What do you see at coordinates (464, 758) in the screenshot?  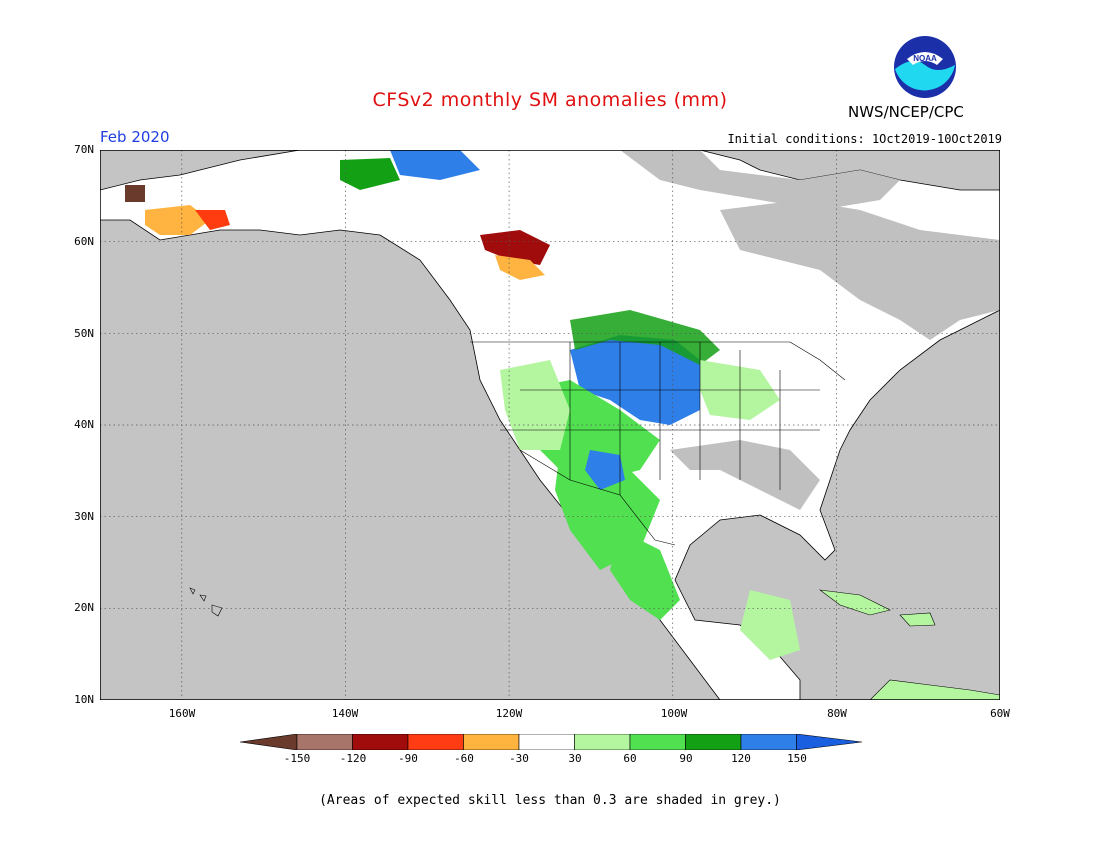 I see `colorbar-label: -60` at bounding box center [464, 758].